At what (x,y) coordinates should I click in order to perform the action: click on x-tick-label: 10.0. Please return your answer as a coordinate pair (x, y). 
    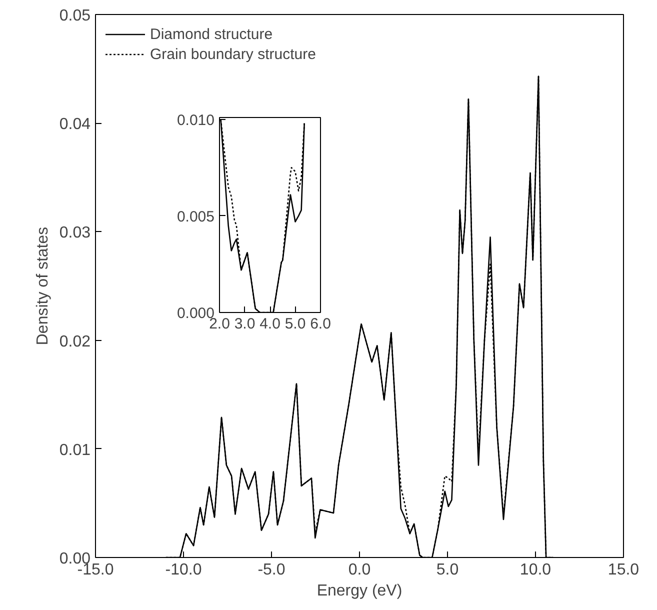
    Looking at the image, I should click on (536, 570).